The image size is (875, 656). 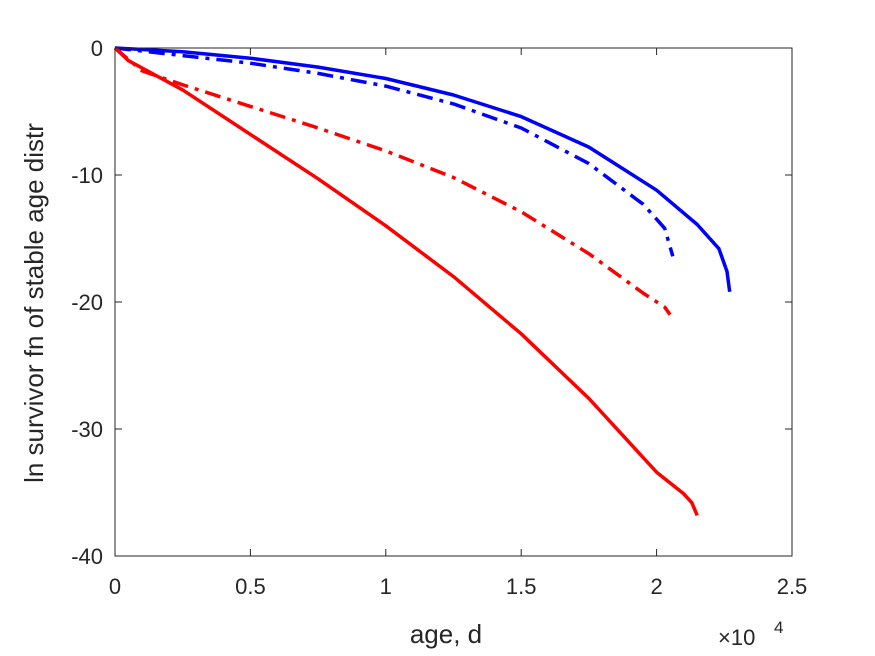 What do you see at coordinates (87, 429) in the screenshot?
I see `y-tick-label: -30` at bounding box center [87, 429].